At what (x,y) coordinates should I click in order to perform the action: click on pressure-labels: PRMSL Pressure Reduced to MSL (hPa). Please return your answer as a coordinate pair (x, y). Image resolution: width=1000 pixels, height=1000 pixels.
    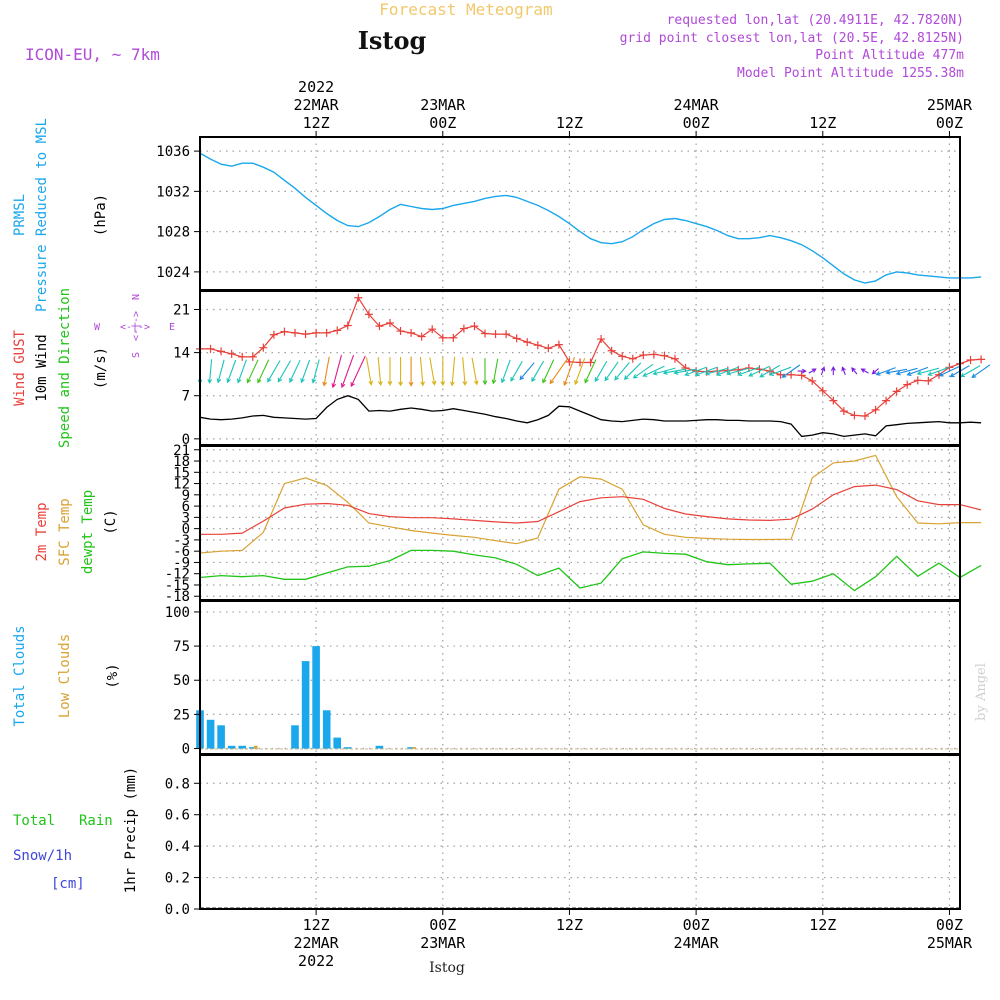
    Looking at the image, I should click on (60, 215).